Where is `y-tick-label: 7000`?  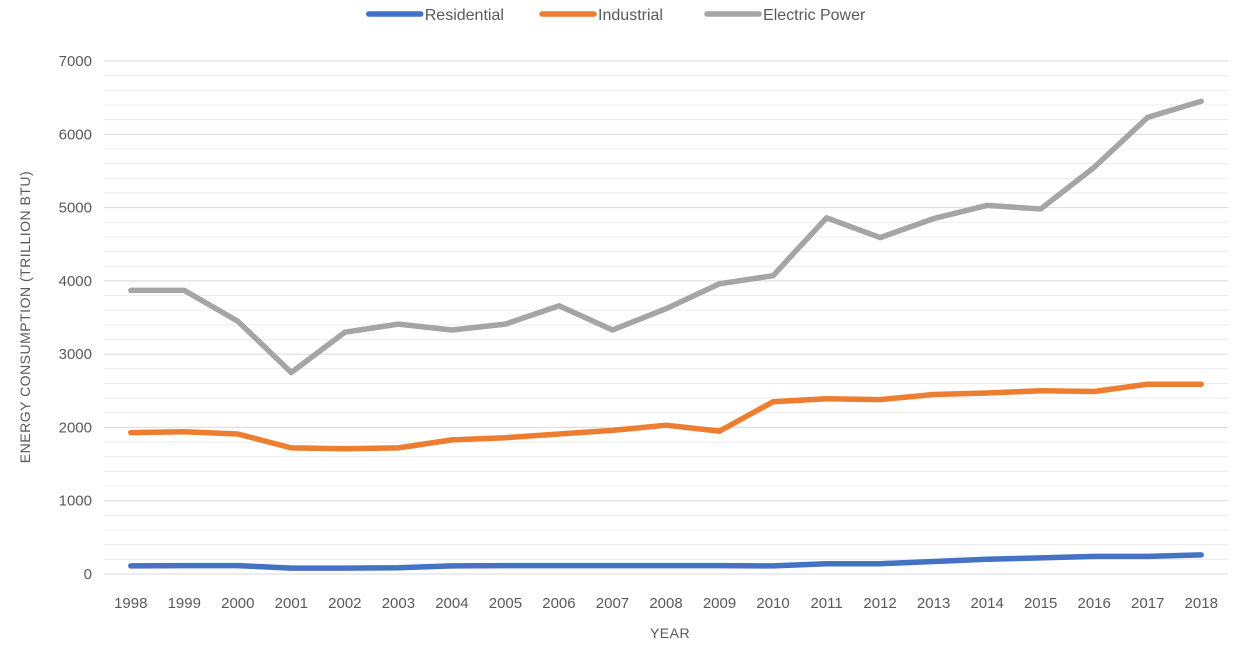
y-tick-label: 7000 is located at coordinates (75, 61).